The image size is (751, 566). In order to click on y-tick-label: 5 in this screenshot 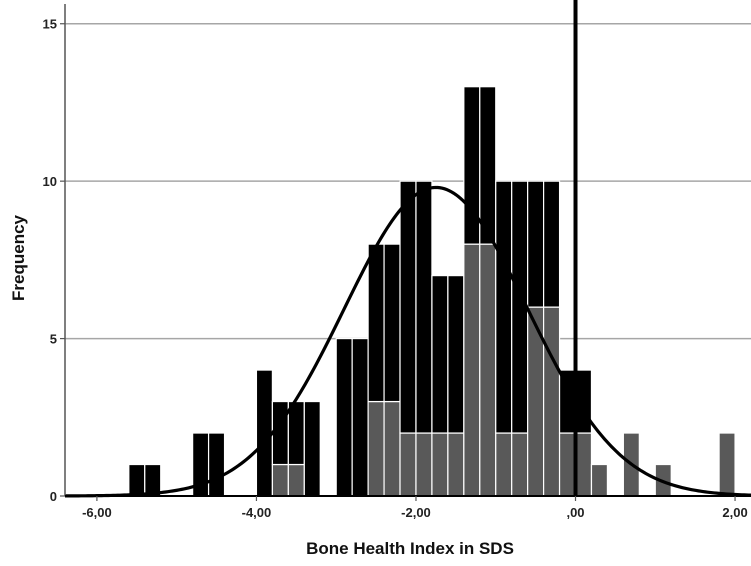, I will do `click(53, 339)`.